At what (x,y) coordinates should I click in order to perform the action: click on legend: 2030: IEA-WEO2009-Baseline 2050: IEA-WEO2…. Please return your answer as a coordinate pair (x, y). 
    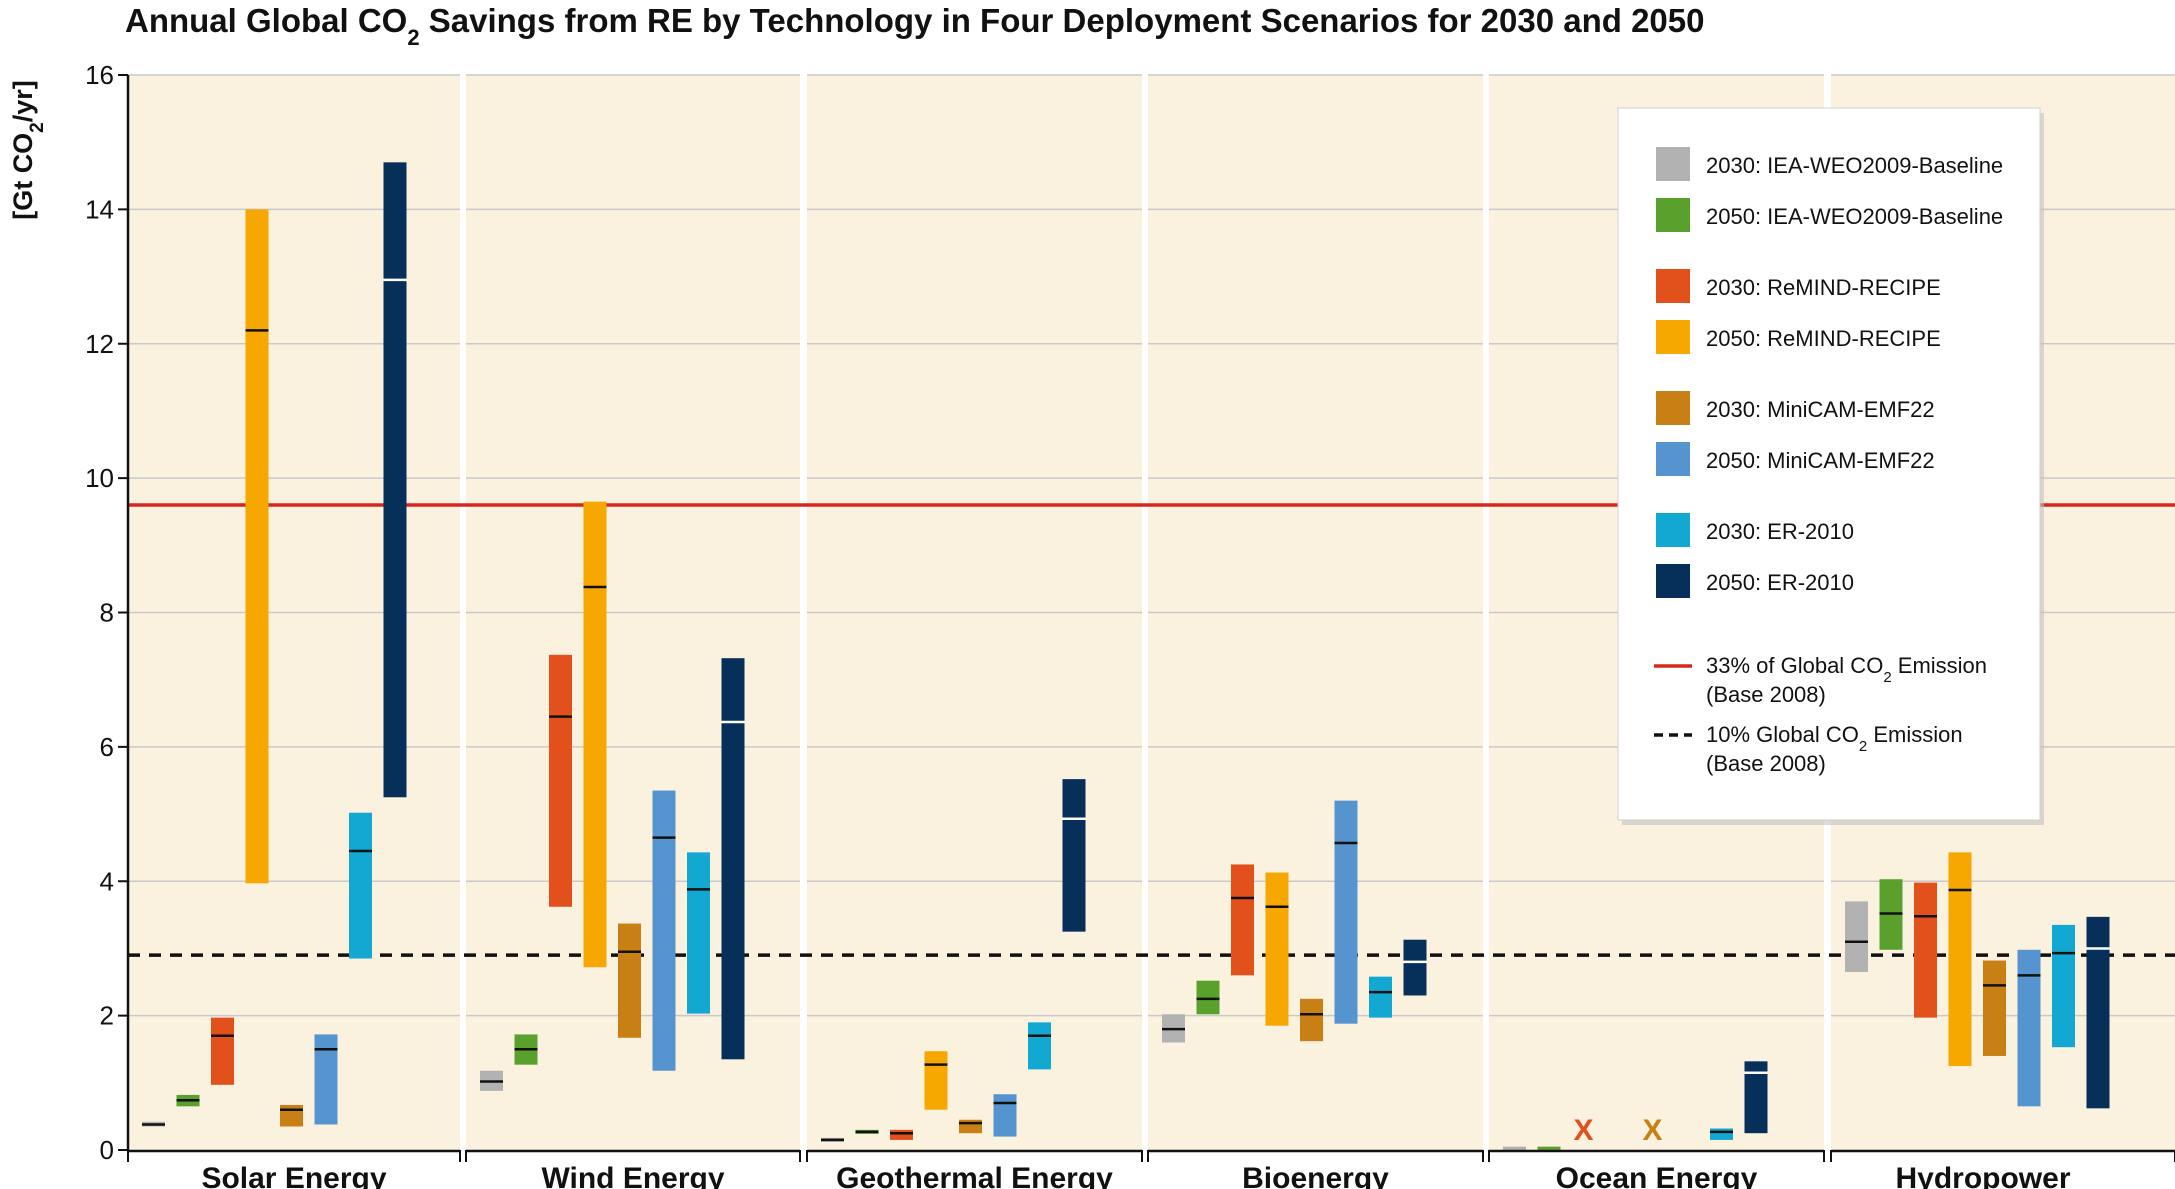
    Looking at the image, I should click on (1830, 466).